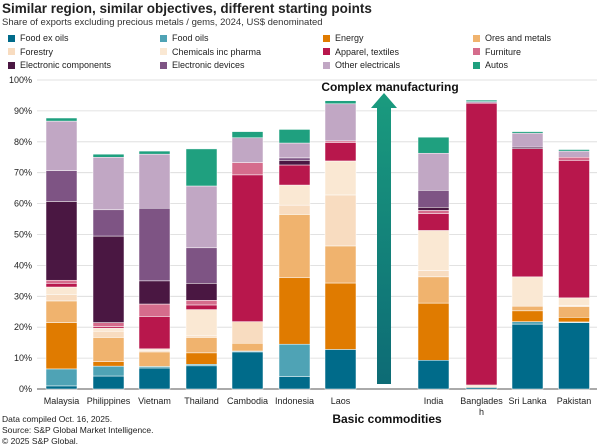  I want to click on legend-item-forestry: Forestry, so click(30, 52).